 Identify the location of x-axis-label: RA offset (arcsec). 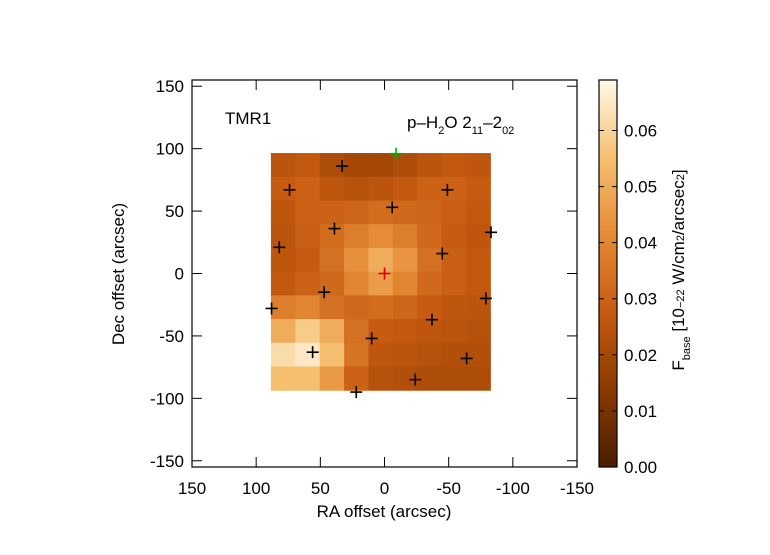
(384, 511).